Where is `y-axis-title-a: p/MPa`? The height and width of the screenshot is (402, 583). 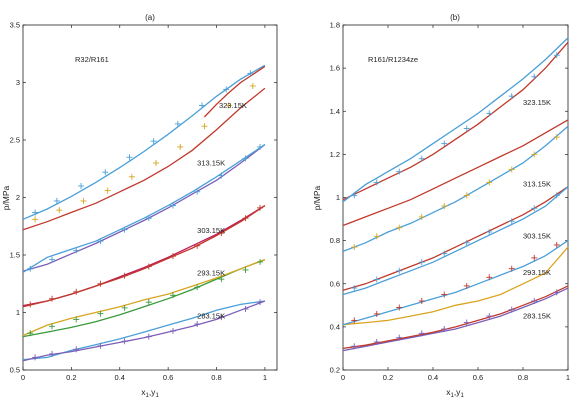
y-axis-title-a: p/MPa is located at coordinates (6, 197).